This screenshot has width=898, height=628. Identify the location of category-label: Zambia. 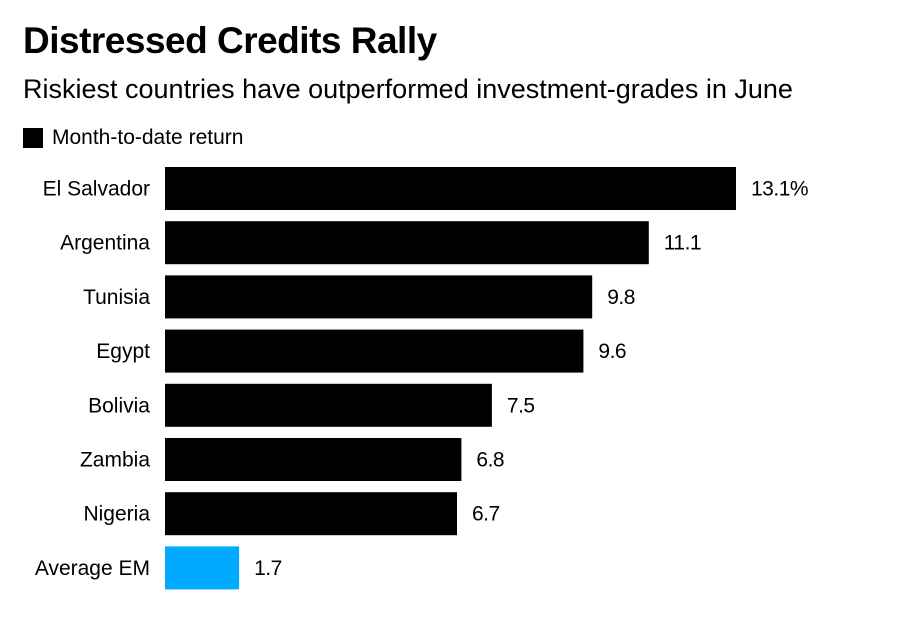
(115, 460).